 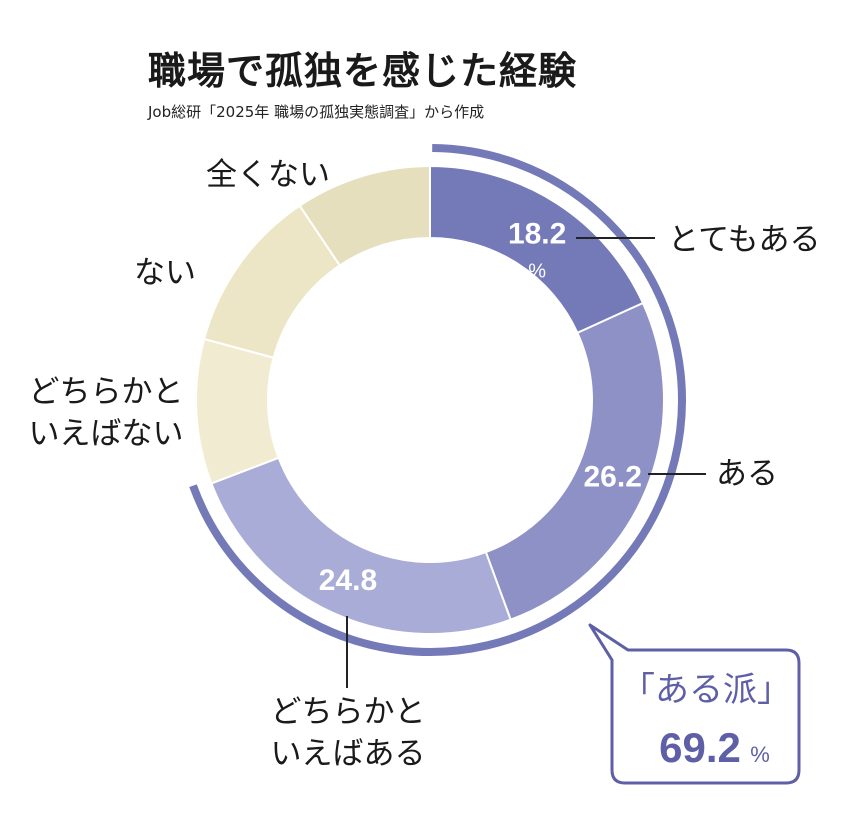 I want to click on callout-group-label: 「ある派」, so click(x=706, y=690).